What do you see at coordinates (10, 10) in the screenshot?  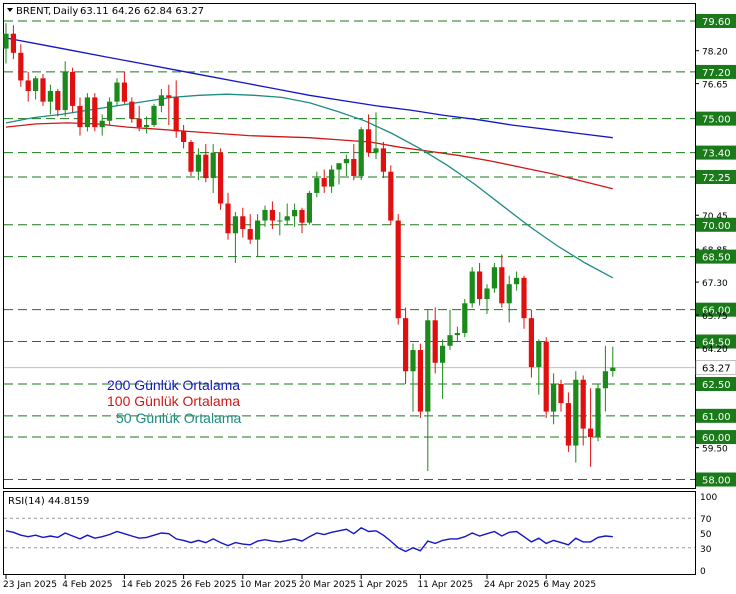 I see `dropdown-triangle-icon` at bounding box center [10, 10].